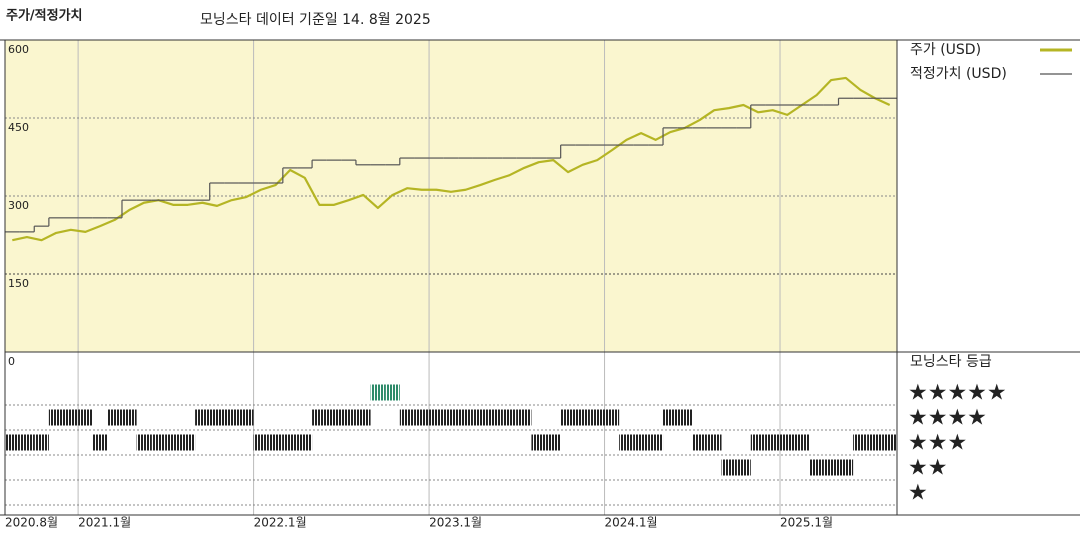  What do you see at coordinates (918, 493) in the screenshot?
I see `rating-label: ★` at bounding box center [918, 493].